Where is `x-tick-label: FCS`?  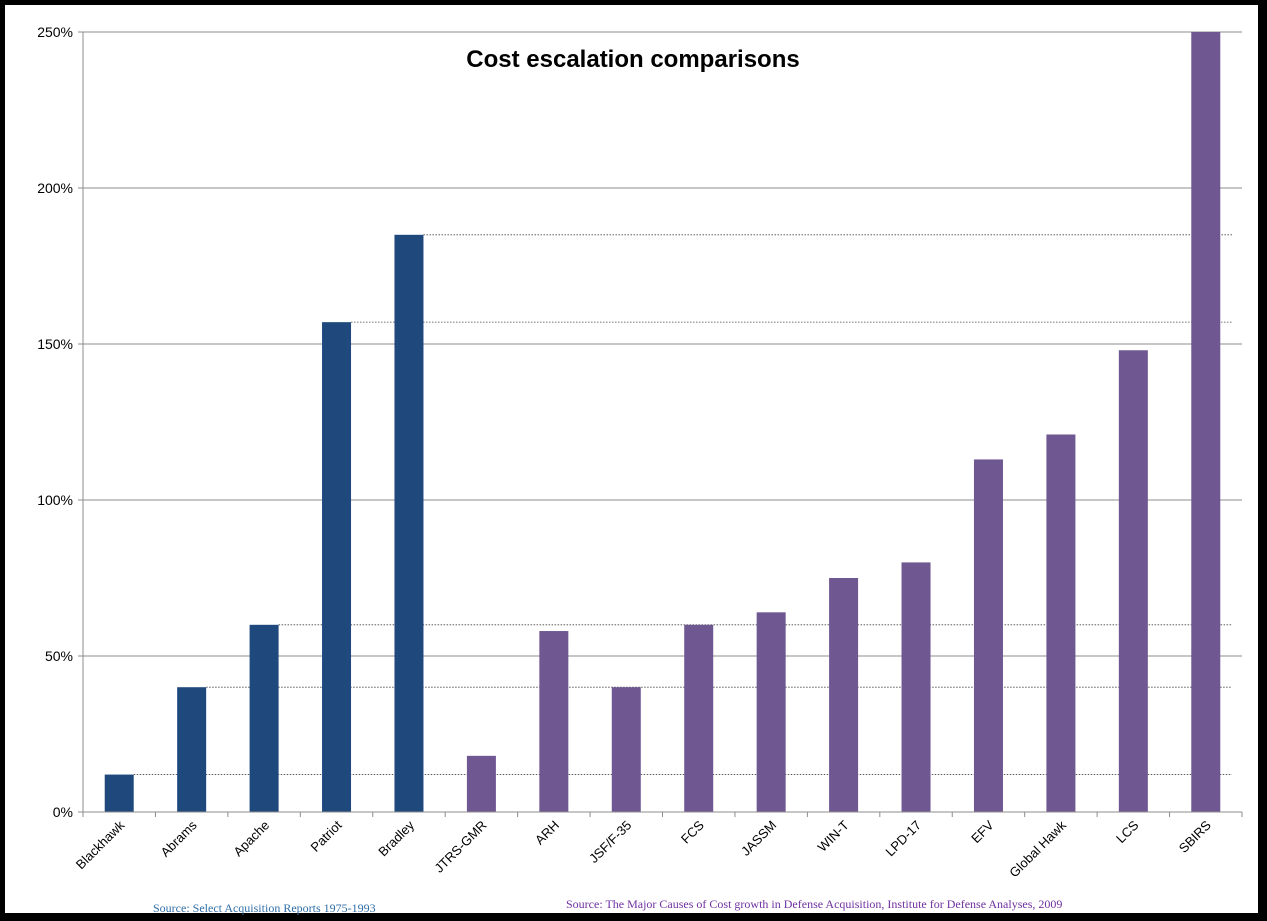
x-tick-label: FCS is located at coordinates (692, 831).